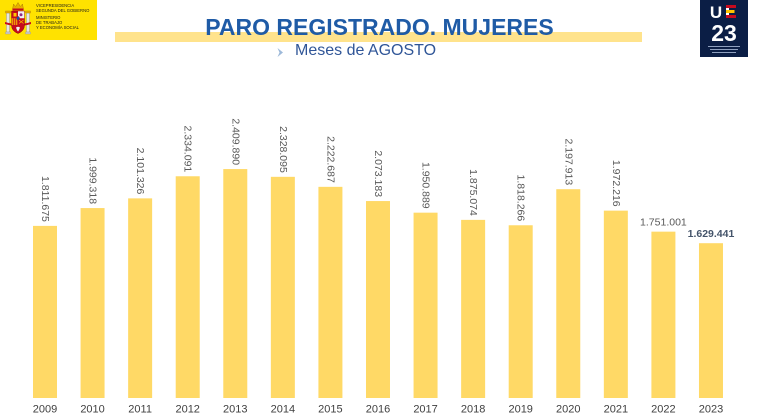  I want to click on data-label-2012: 2.334.091, so click(188, 149).